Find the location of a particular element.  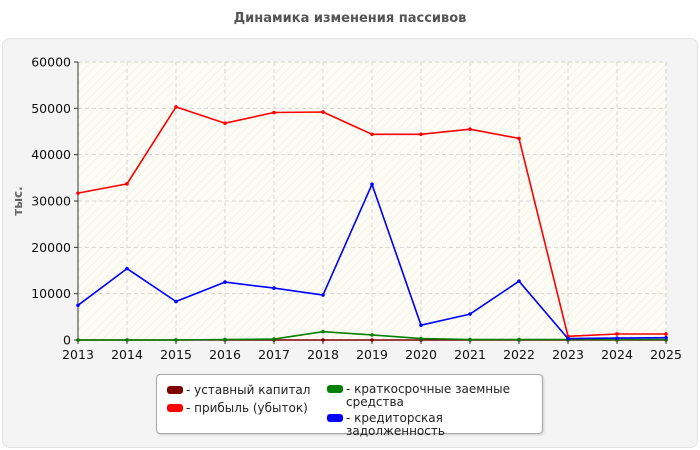

legend-item-payables: - кредиторская задолженность is located at coordinates (434, 425).